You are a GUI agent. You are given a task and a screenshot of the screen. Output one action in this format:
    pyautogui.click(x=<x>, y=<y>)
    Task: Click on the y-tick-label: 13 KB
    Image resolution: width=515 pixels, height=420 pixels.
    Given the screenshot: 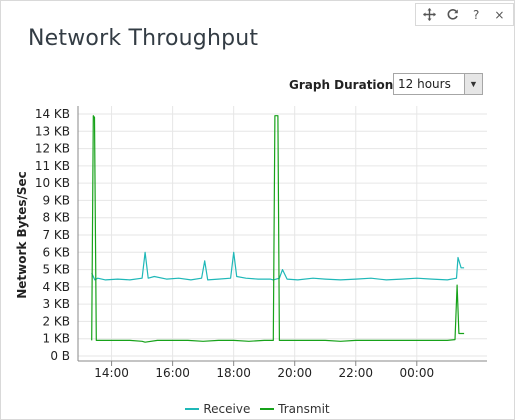 What is the action you would take?
    pyautogui.click(x=52, y=131)
    